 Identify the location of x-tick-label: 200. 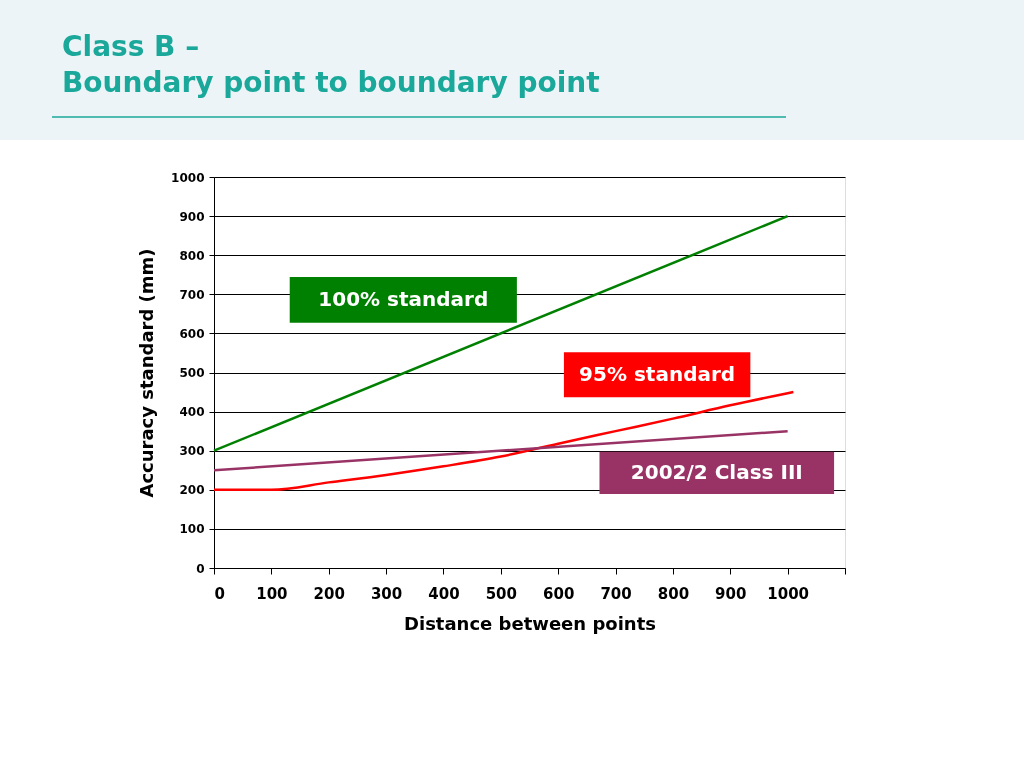
(329, 593).